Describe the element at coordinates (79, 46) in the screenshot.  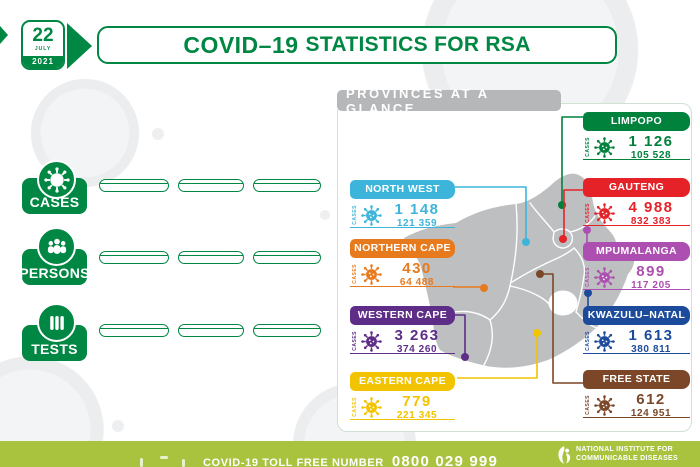
I see `arrow-icon` at that location.